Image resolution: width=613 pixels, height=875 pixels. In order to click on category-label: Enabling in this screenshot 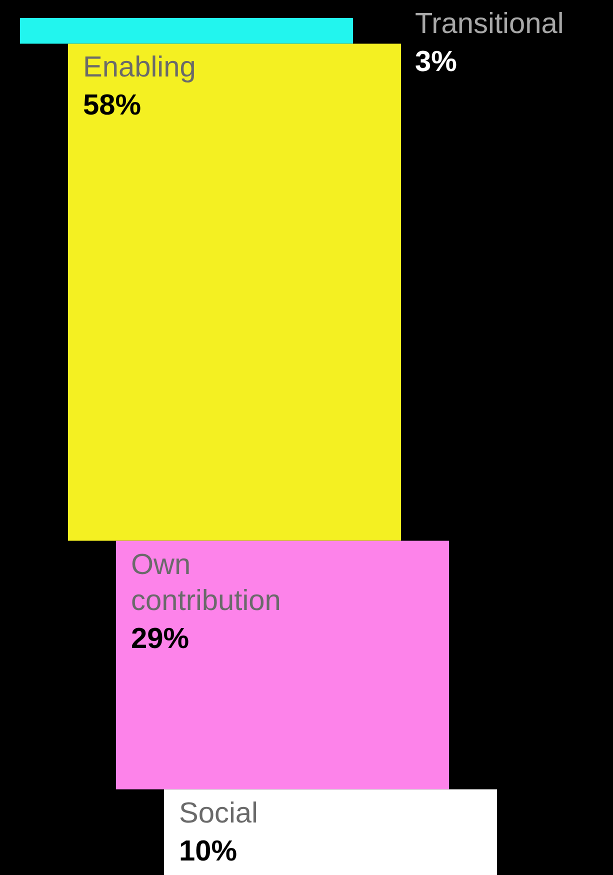, I will do `click(139, 68)`.